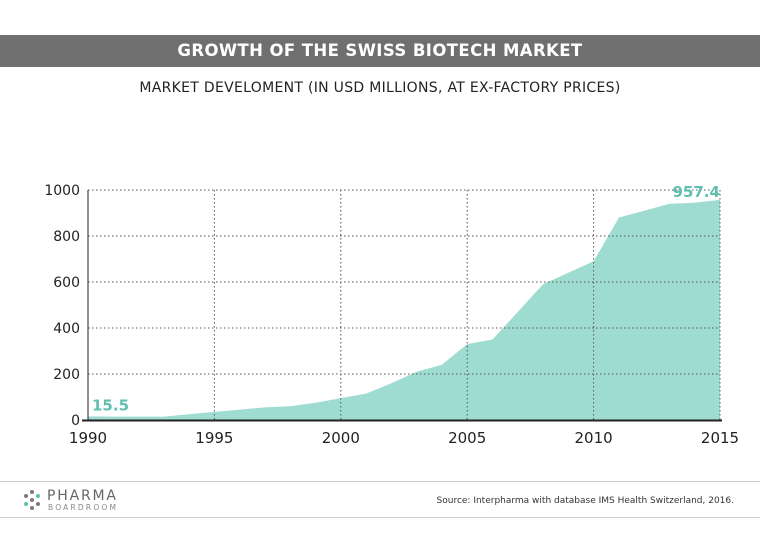  What do you see at coordinates (467, 438) in the screenshot?
I see `x-tick-label: 2005` at bounding box center [467, 438].